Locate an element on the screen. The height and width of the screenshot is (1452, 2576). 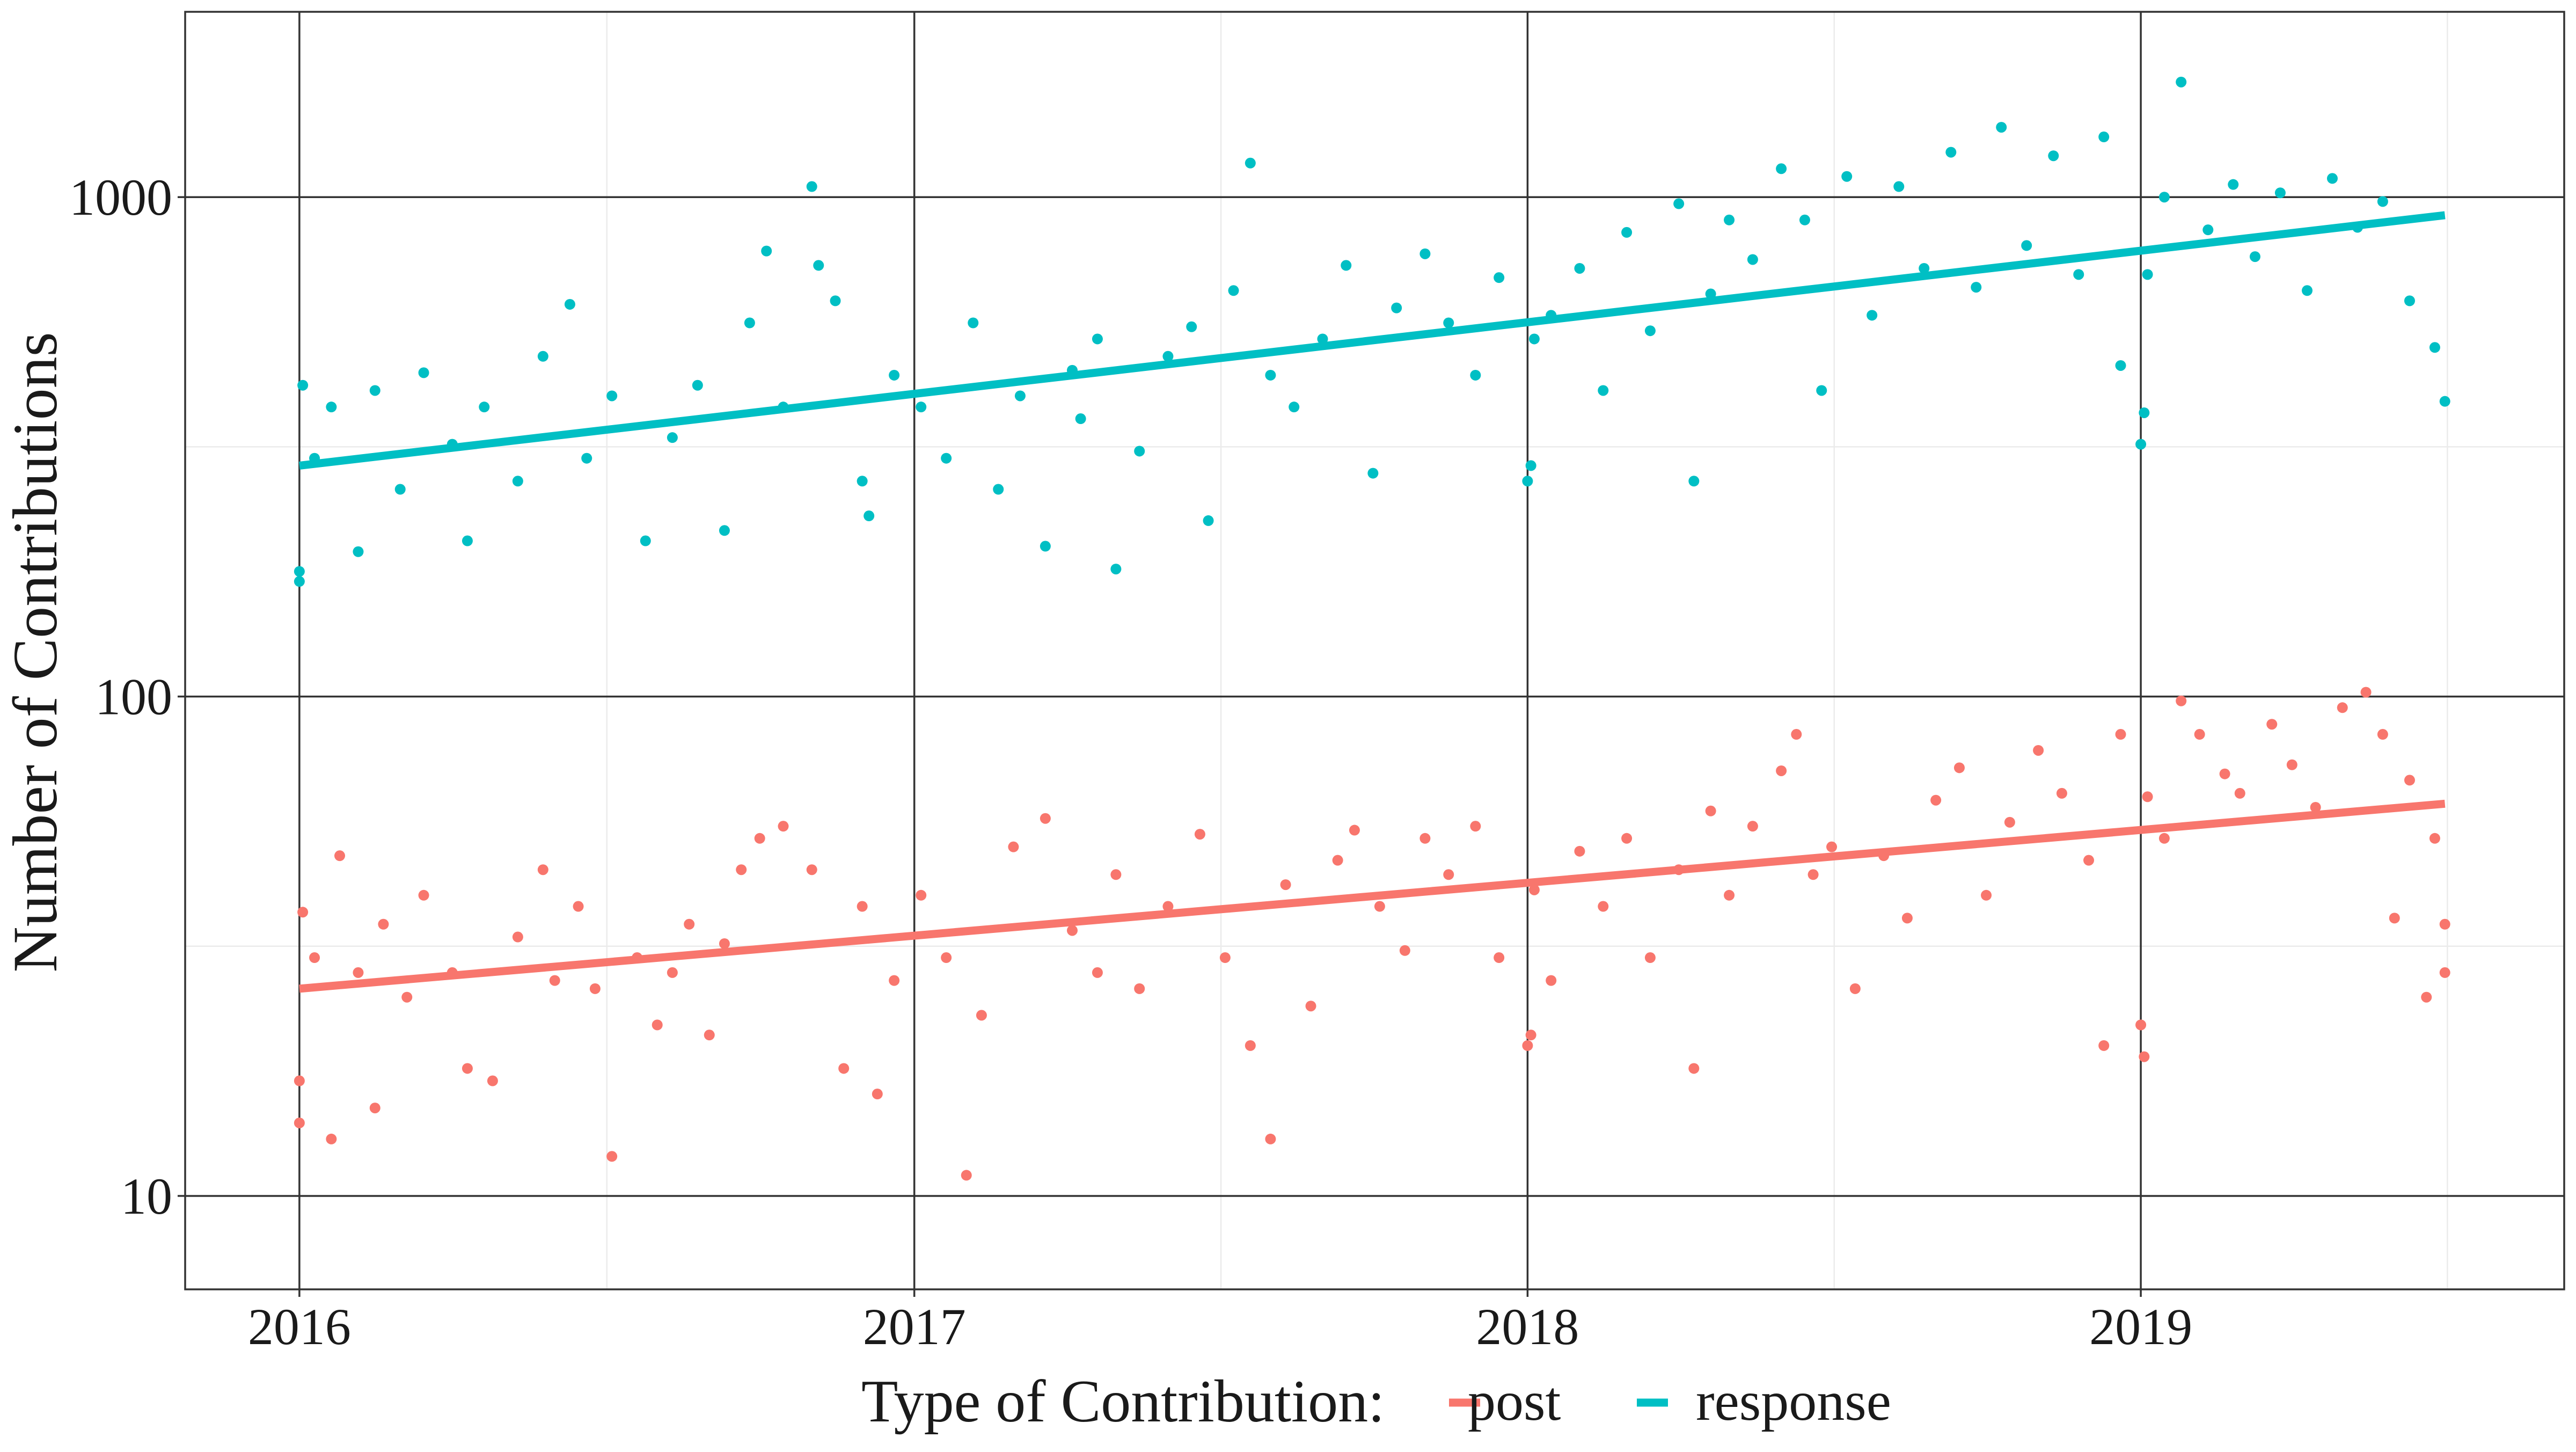
legend-label-post: post is located at coordinates (1514, 1401).